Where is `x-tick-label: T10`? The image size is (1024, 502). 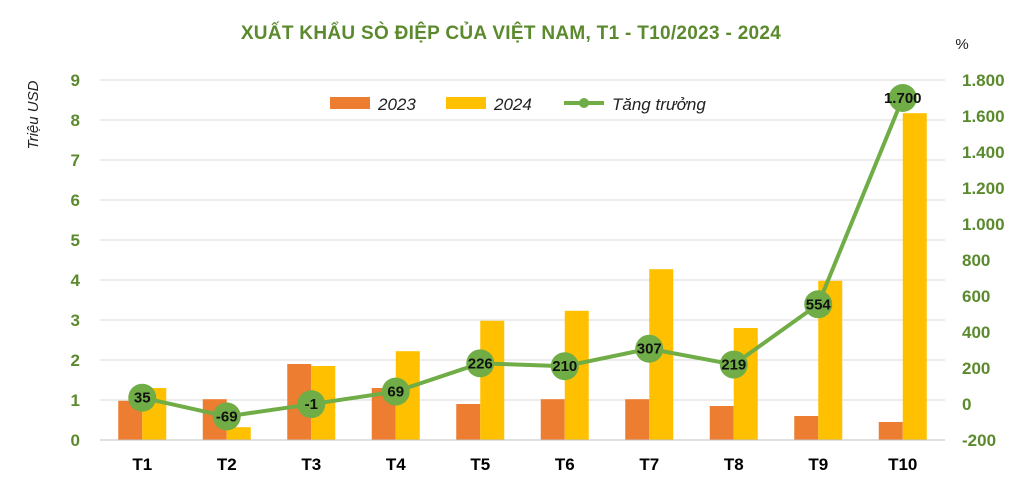
x-tick-label: T10 is located at coordinates (902, 464).